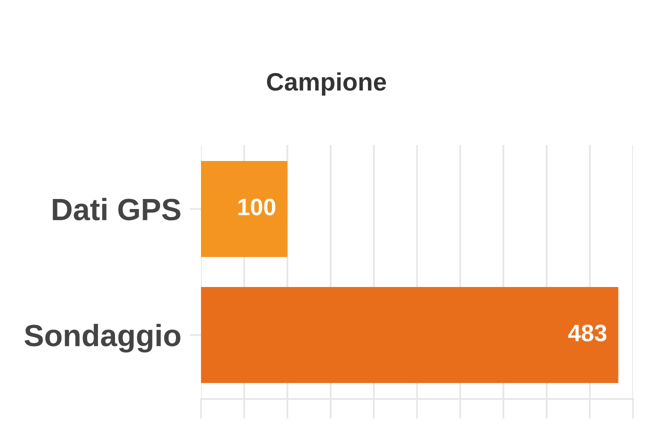 This screenshot has height=430, width=647. Describe the element at coordinates (116, 209) in the screenshot. I see `y-tick-label: Dati GPS` at that location.